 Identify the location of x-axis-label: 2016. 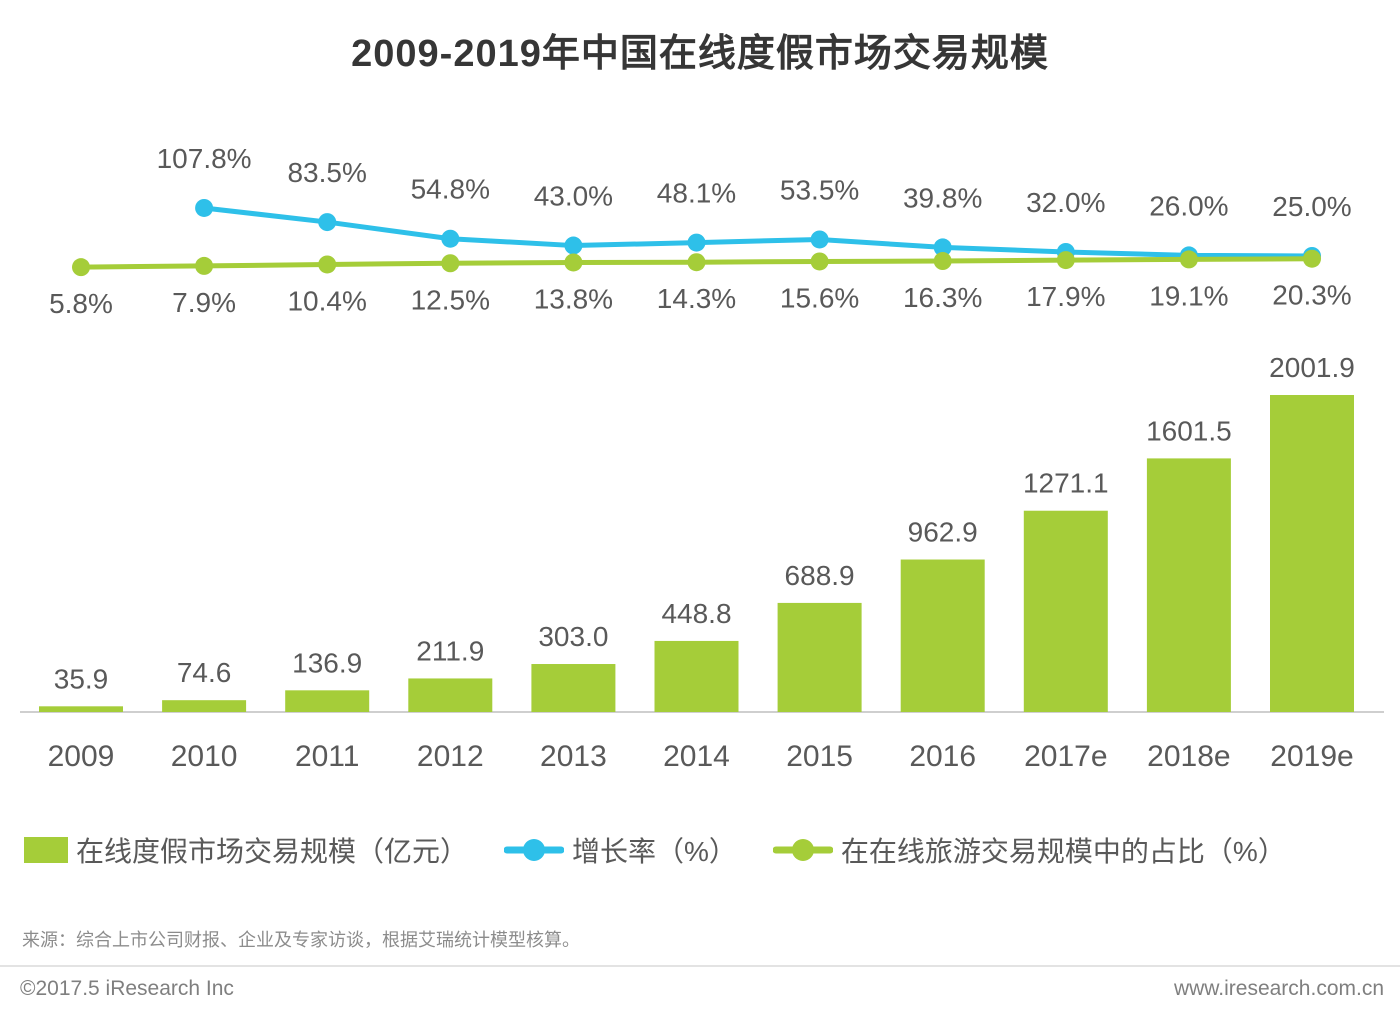
(942, 756).